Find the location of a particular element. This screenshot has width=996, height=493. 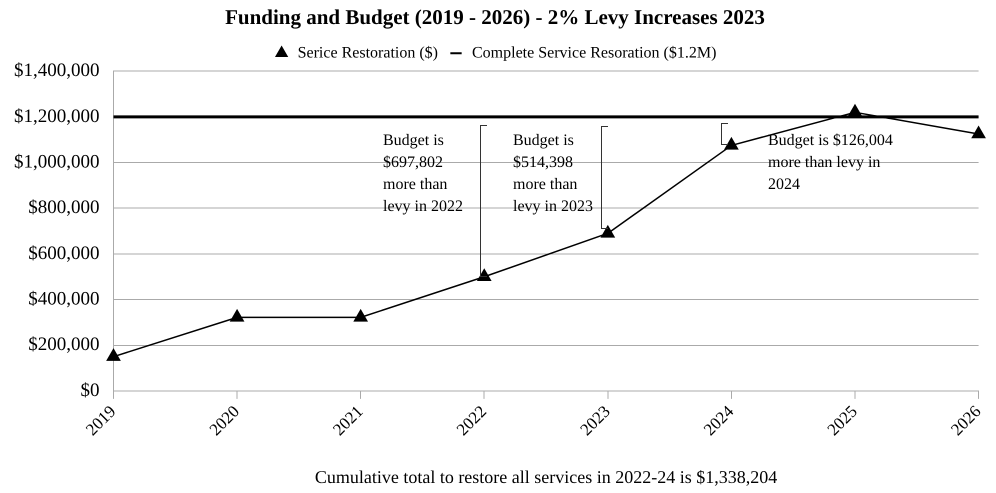

y-tick-label: $200,000 is located at coordinates (64, 345).